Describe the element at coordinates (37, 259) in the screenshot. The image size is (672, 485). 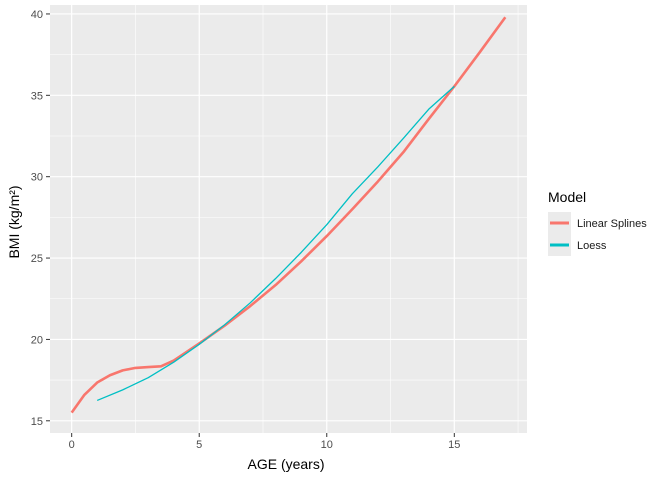
I see `y-tick-label: 25` at that location.